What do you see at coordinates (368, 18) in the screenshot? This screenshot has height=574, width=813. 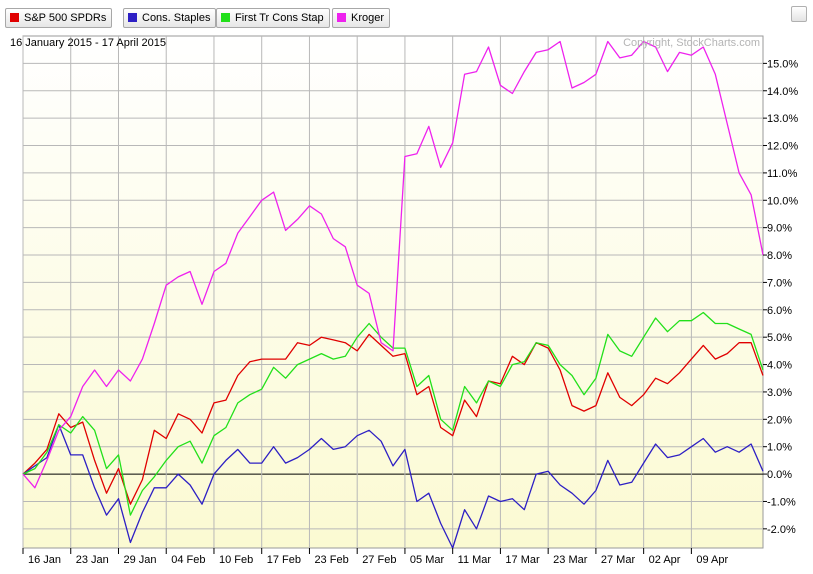 I see `legend-label-kroger: Kroger` at bounding box center [368, 18].